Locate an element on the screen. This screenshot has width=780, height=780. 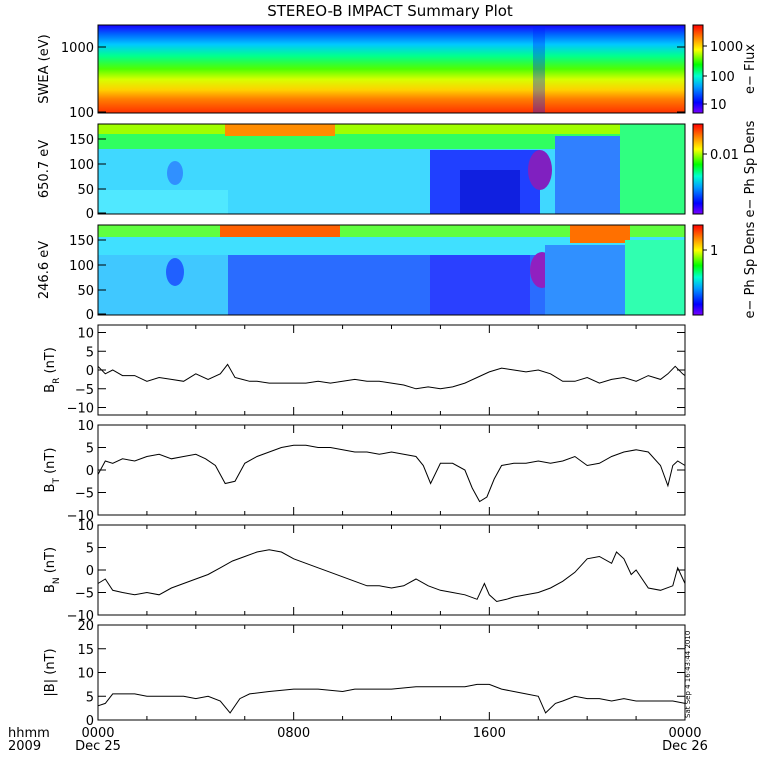
pad-650-colorbar is located at coordinates (698, 169).